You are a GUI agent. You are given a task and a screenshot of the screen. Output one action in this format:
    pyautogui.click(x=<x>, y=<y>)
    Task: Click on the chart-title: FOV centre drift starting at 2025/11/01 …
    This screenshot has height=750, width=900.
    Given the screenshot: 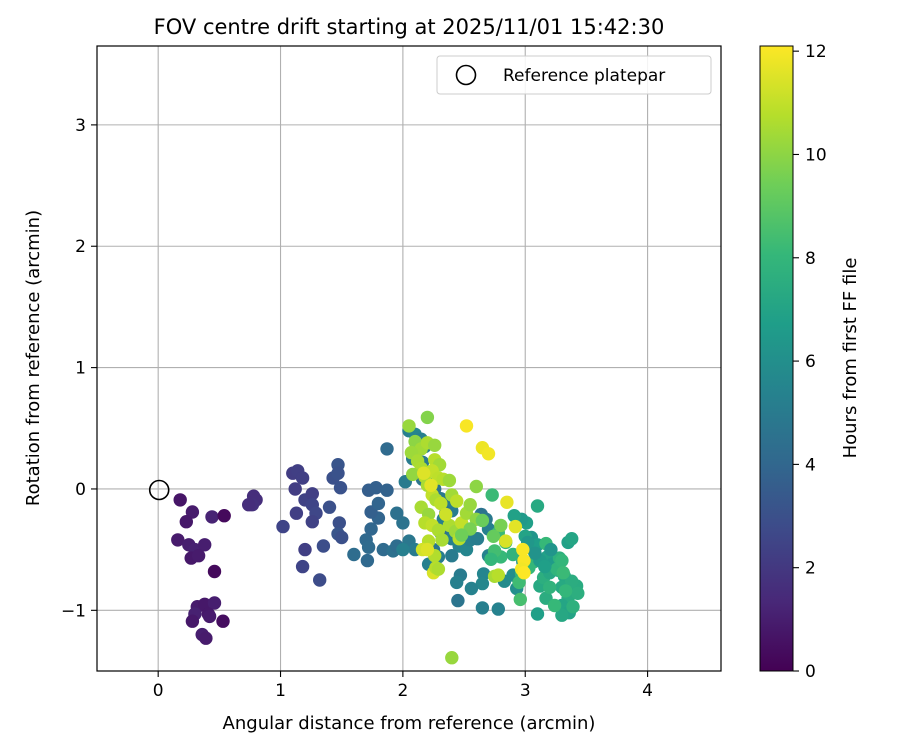 What is the action you would take?
    pyautogui.click(x=409, y=27)
    